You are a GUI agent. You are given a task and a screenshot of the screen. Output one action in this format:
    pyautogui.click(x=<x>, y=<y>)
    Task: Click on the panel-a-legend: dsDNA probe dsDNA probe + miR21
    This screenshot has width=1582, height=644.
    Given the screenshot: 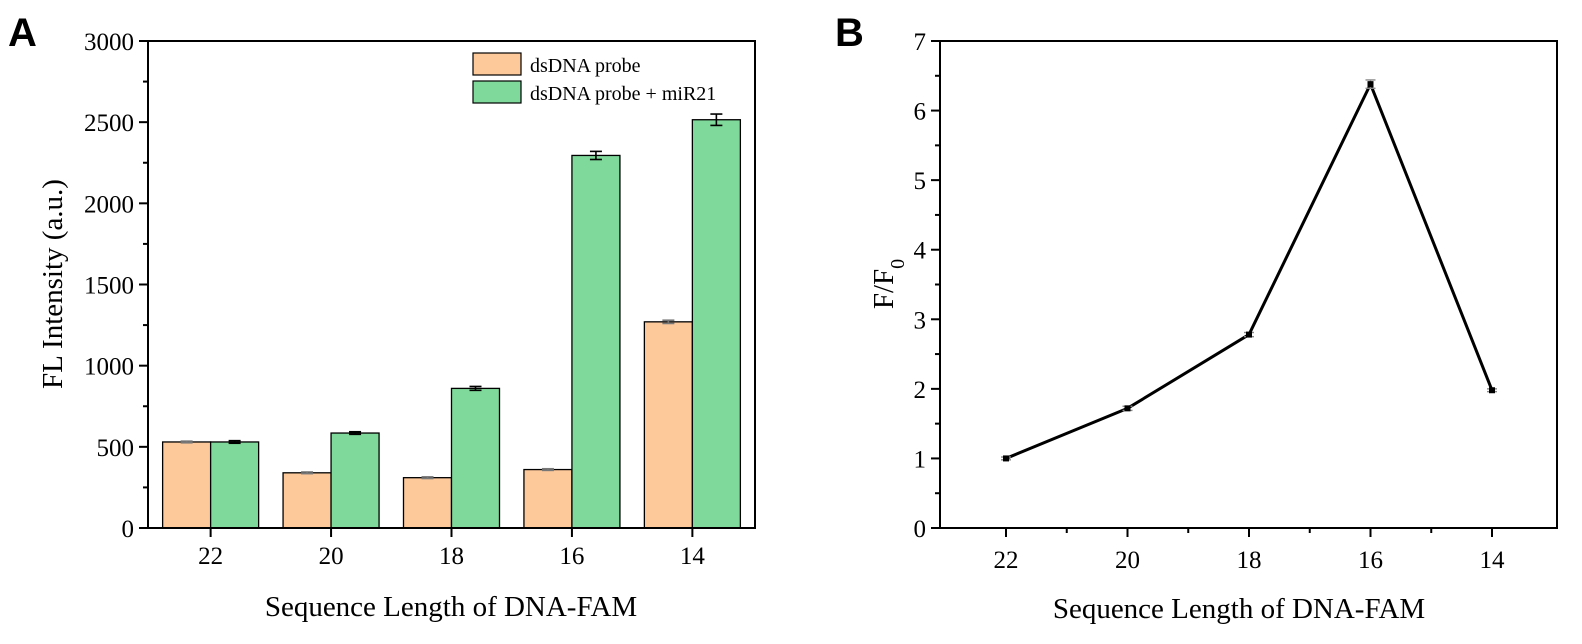 What is the action you would take?
    pyautogui.click(x=594, y=78)
    